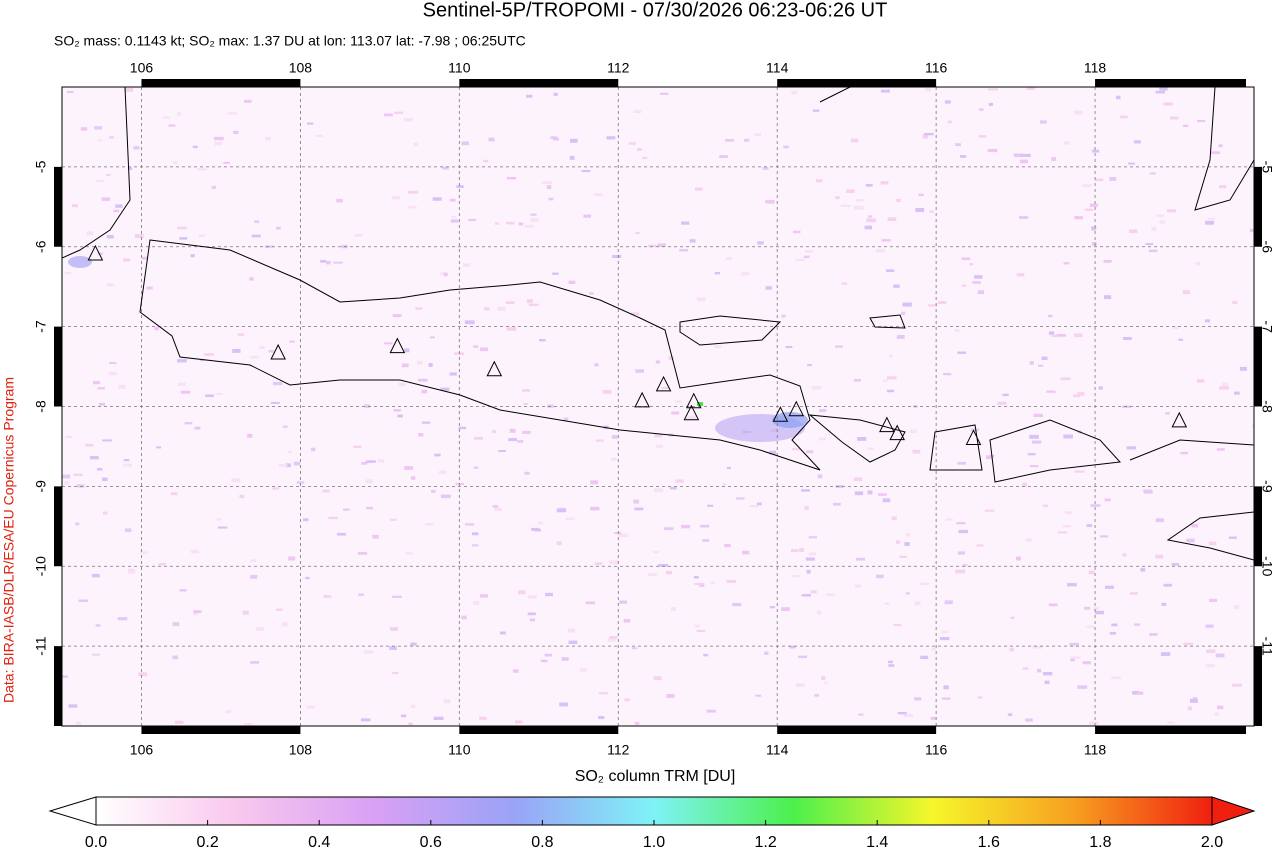  What do you see at coordinates (480, 355) in the screenshot?
I see `coast-java` at bounding box center [480, 355].